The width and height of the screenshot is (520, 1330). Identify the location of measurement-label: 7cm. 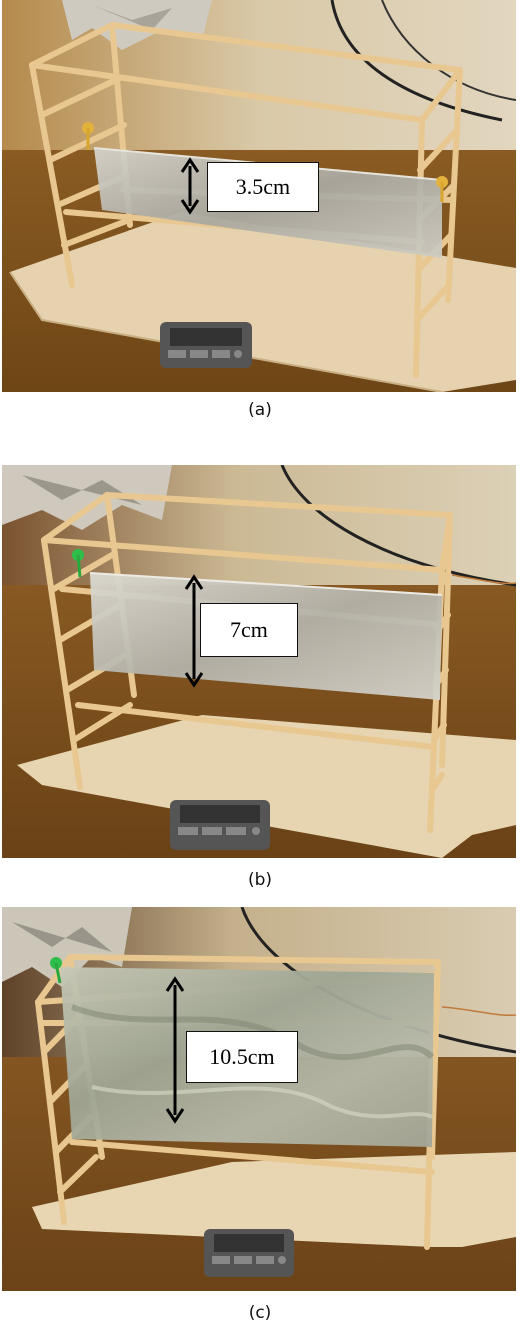
(249, 630).